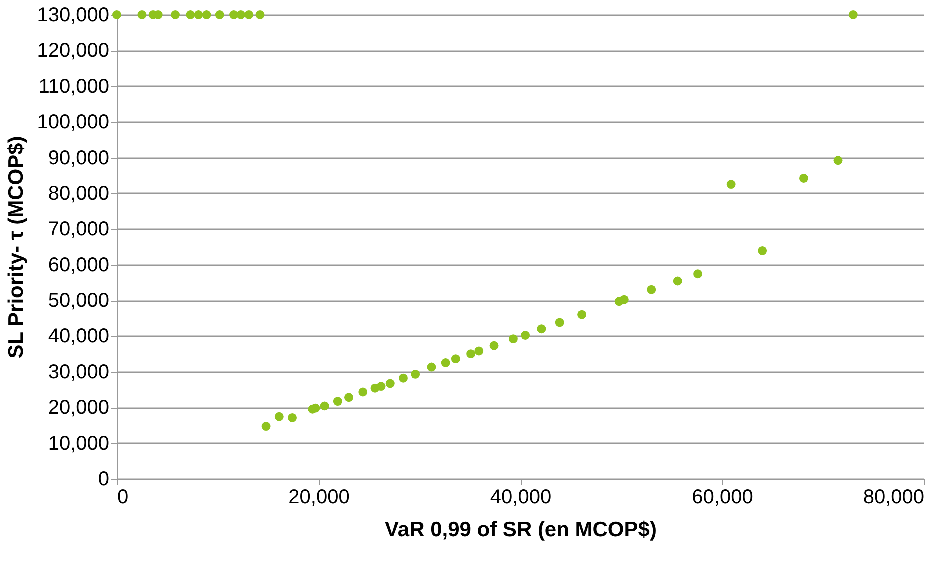 This screenshot has width=947, height=561. What do you see at coordinates (79, 301) in the screenshot?
I see `y-tick-label: 50,000` at bounding box center [79, 301].